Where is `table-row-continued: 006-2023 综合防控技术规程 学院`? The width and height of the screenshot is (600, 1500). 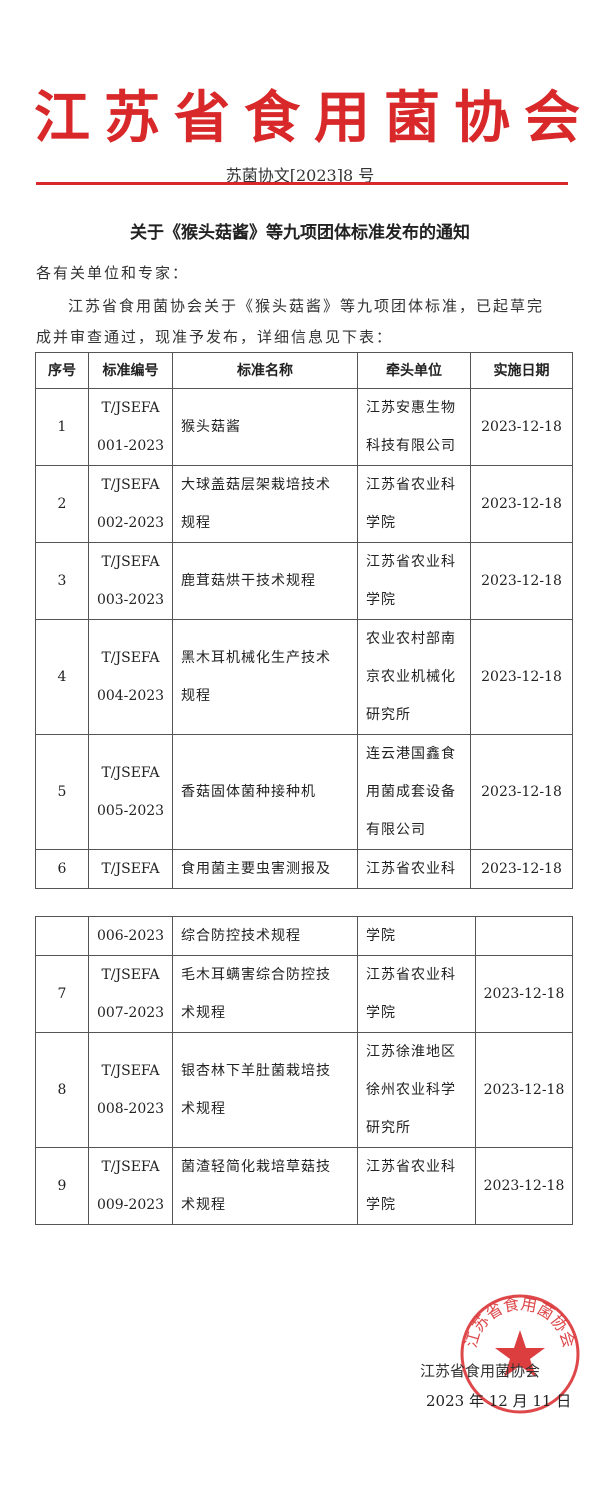 table-row-continued: 006-2023 综合防控技术规程 学院 is located at coordinates (304, 936).